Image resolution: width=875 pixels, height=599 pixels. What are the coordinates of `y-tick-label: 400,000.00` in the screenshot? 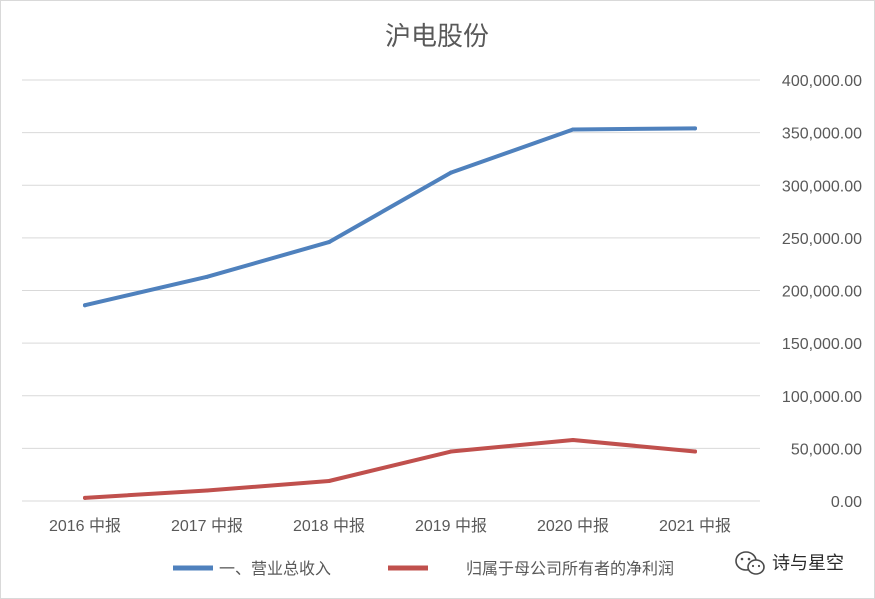 It's located at (822, 81).